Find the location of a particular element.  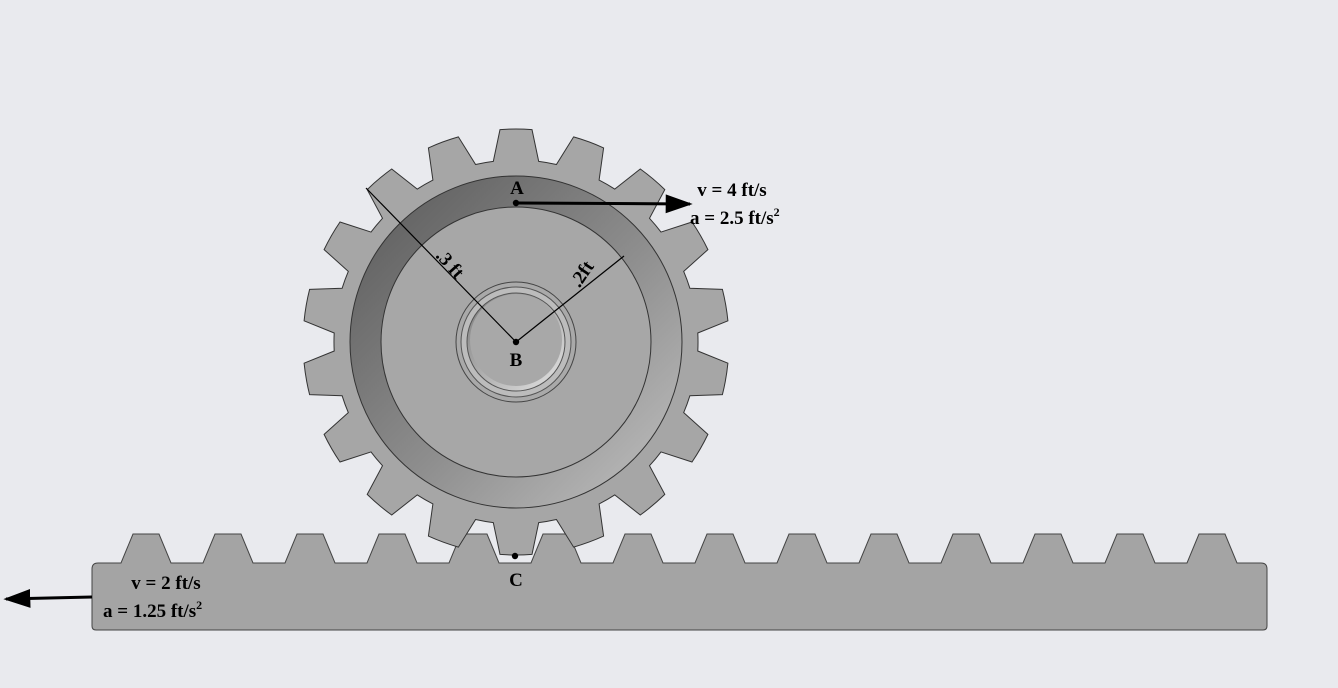

point-b-label: B is located at coordinates (516, 360).